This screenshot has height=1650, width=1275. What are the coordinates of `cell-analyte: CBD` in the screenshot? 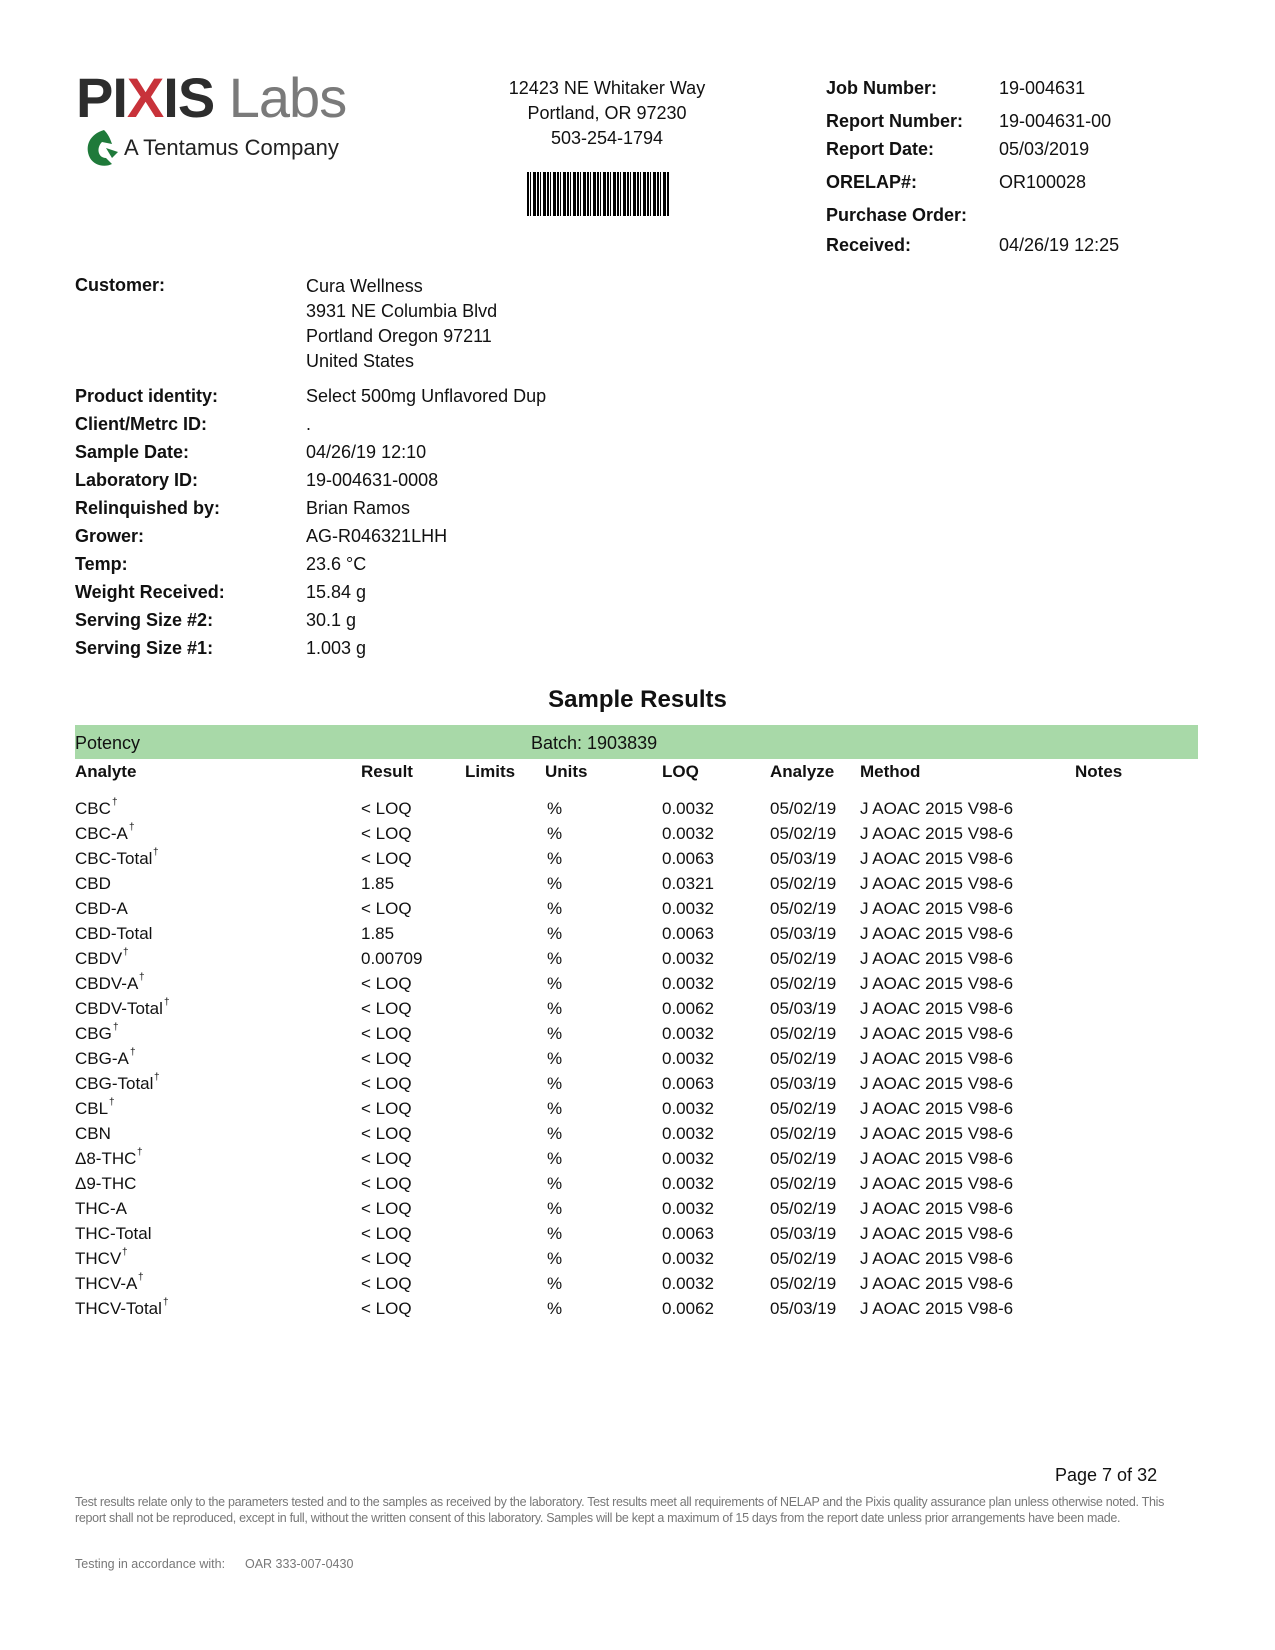 It's located at (93, 883).